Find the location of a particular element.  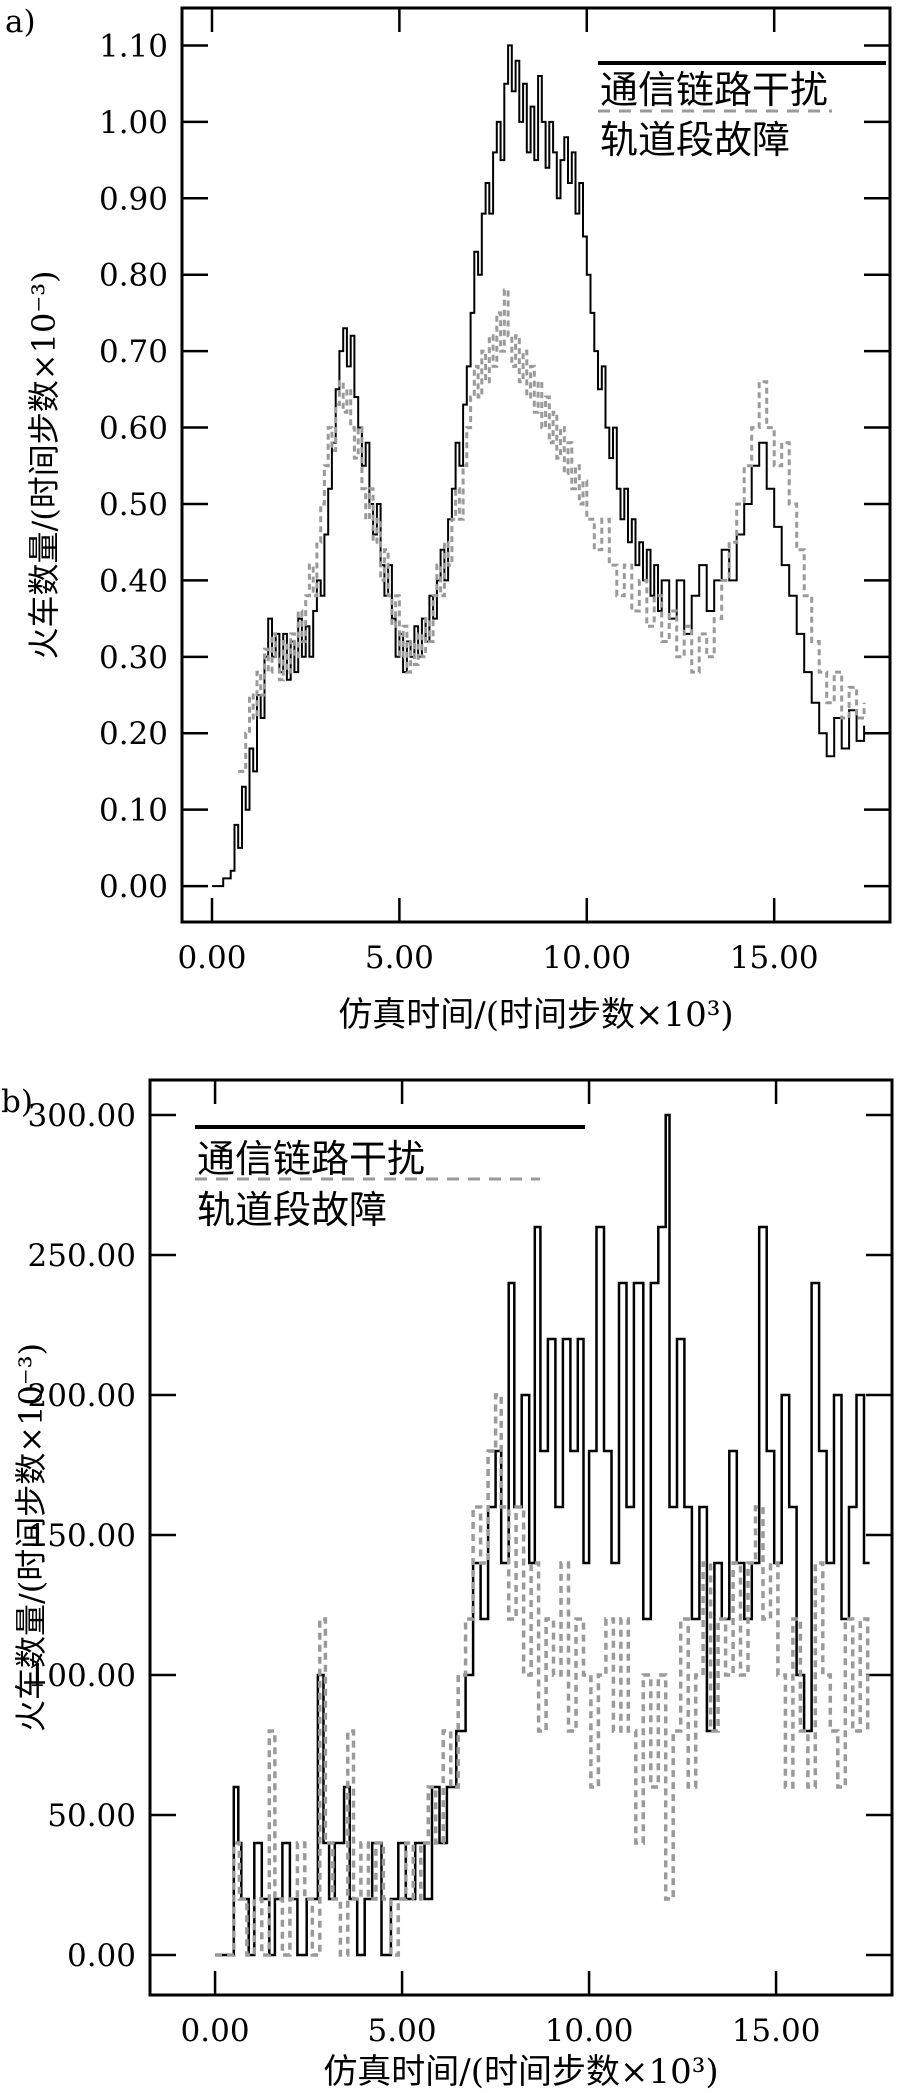

x-tick-label-a: 5.00 is located at coordinates (399, 958).